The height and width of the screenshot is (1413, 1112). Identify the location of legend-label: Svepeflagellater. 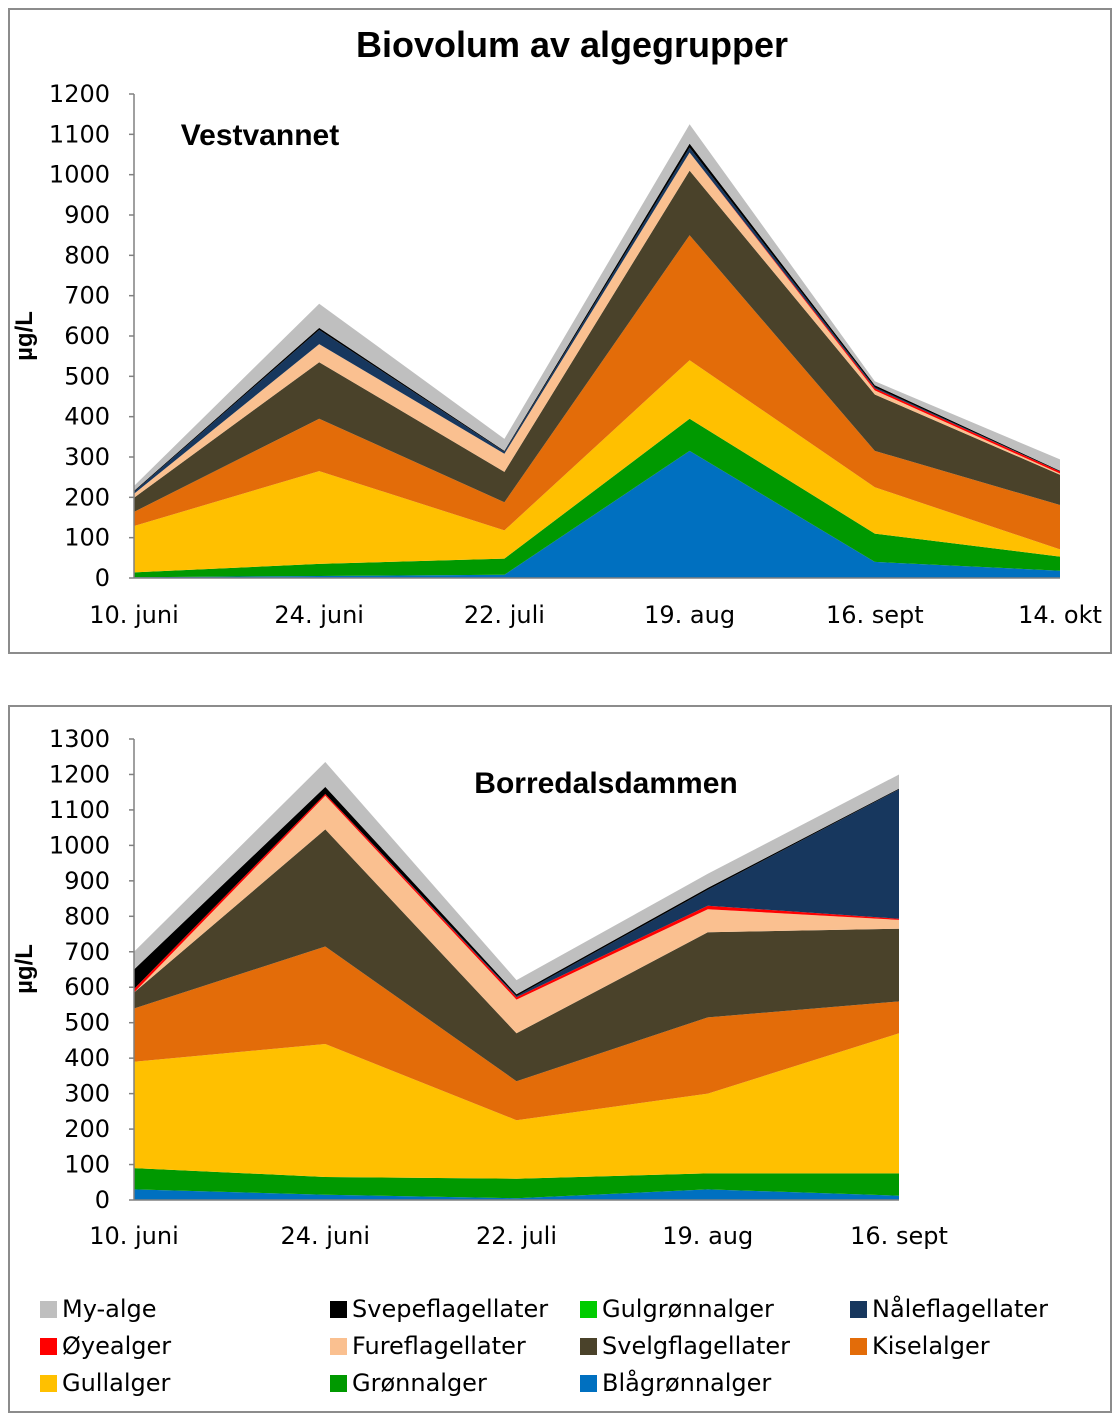
(450, 1309).